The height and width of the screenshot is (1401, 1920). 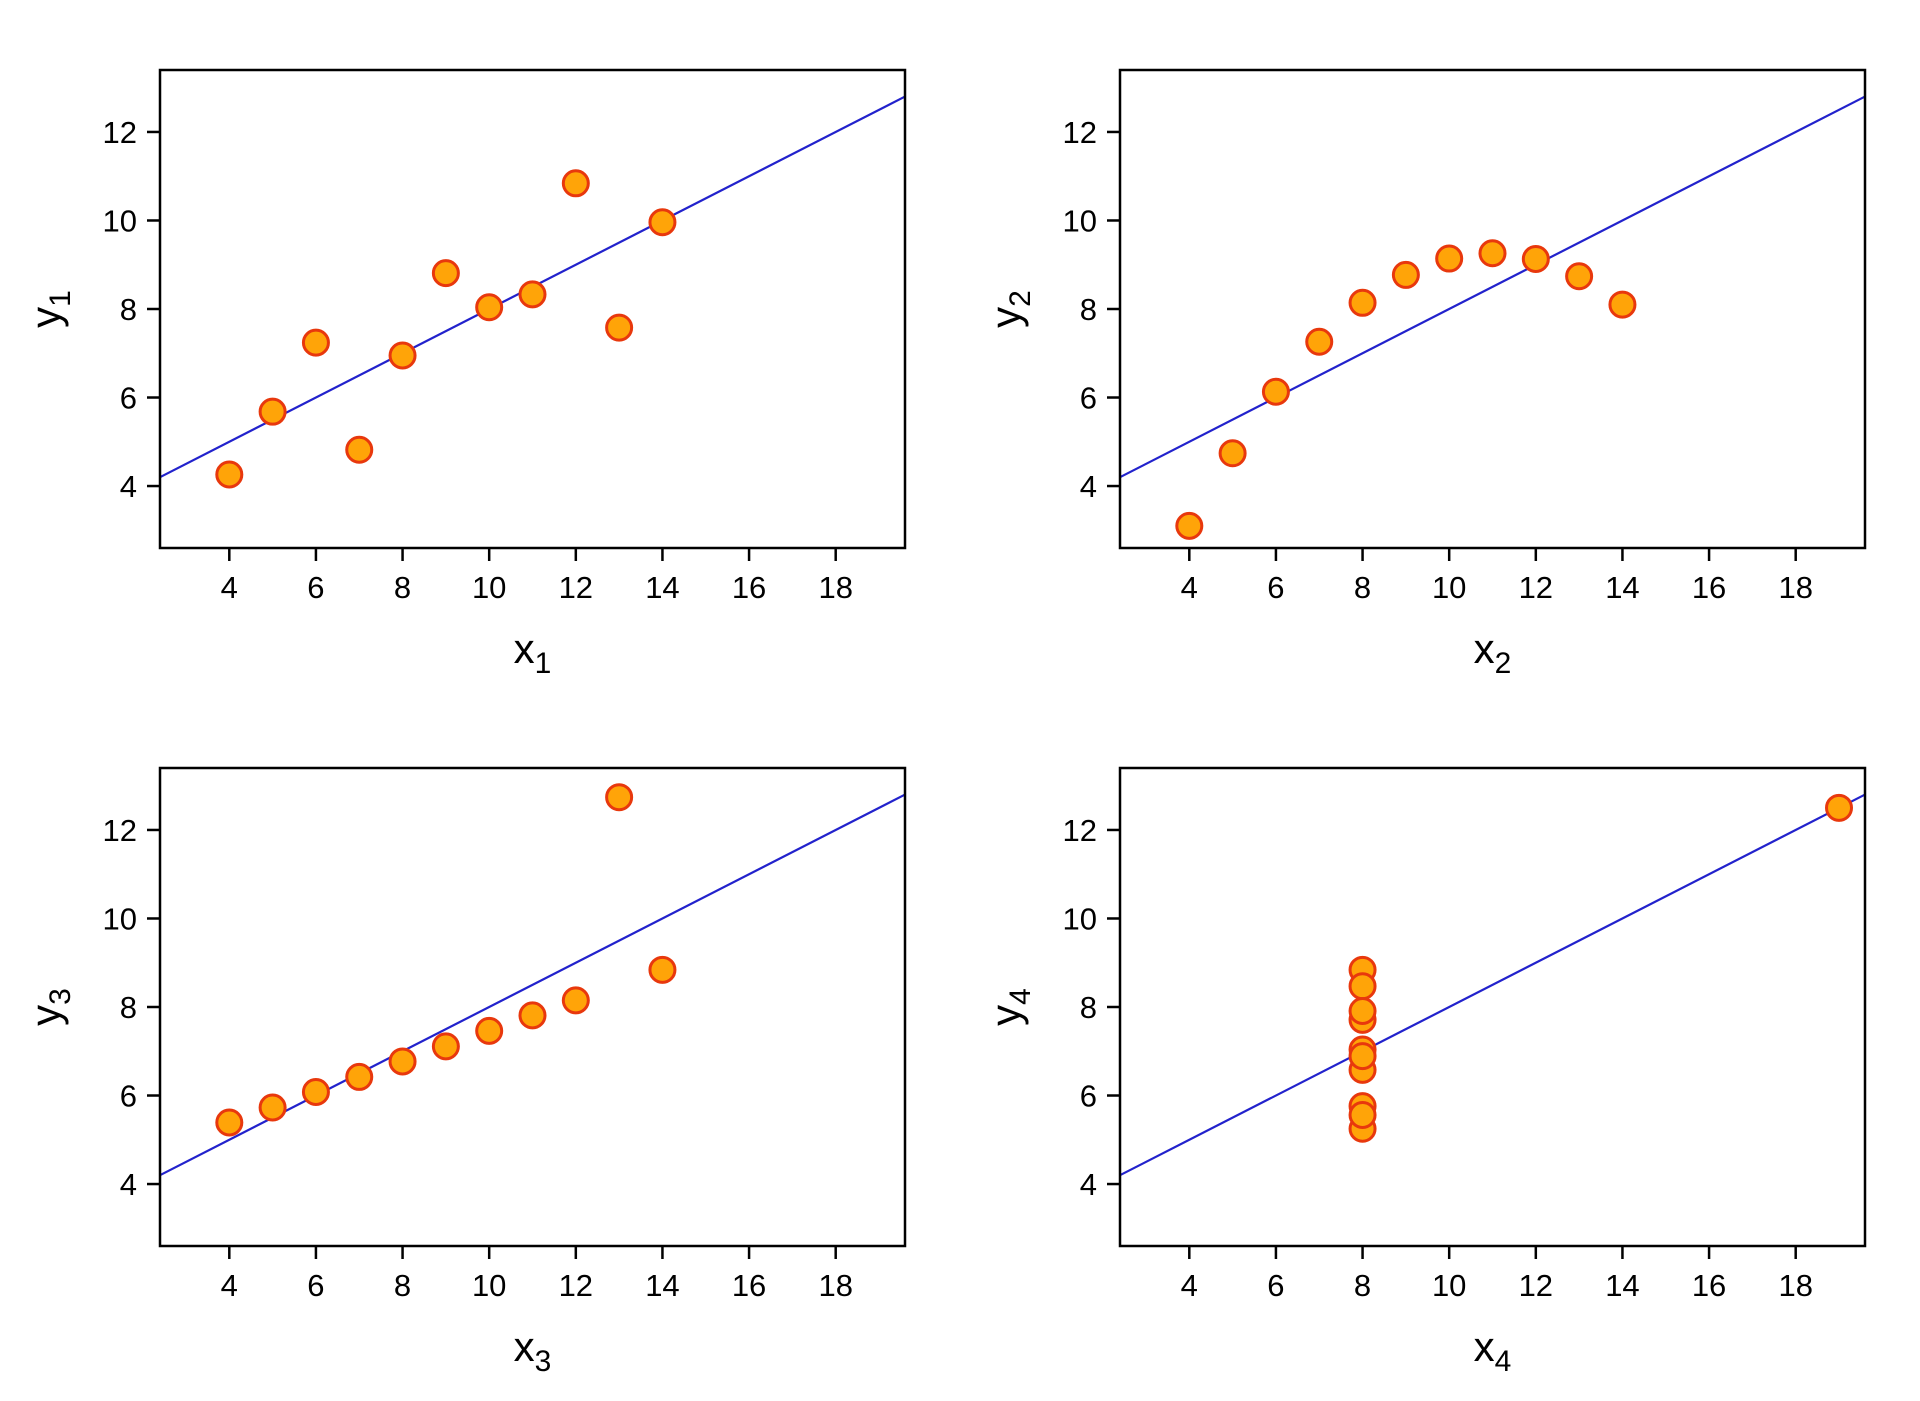 I want to click on y-axis-title: y1, so click(x=49, y=309).